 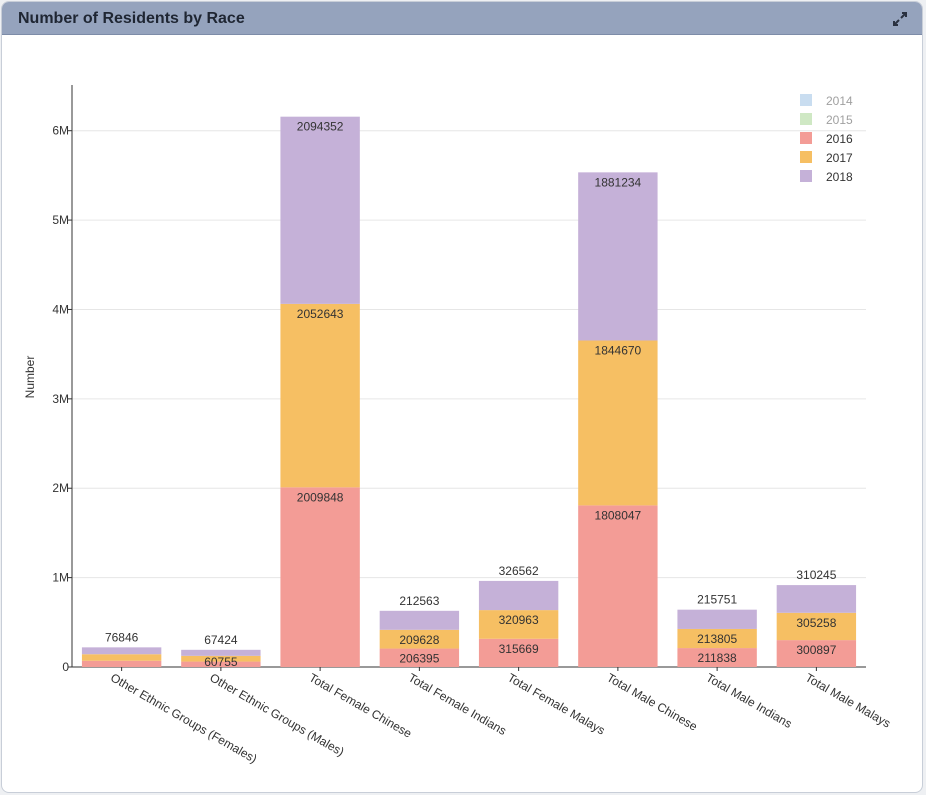 What do you see at coordinates (618, 182) in the screenshot?
I see `bar-value-label: 1881234` at bounding box center [618, 182].